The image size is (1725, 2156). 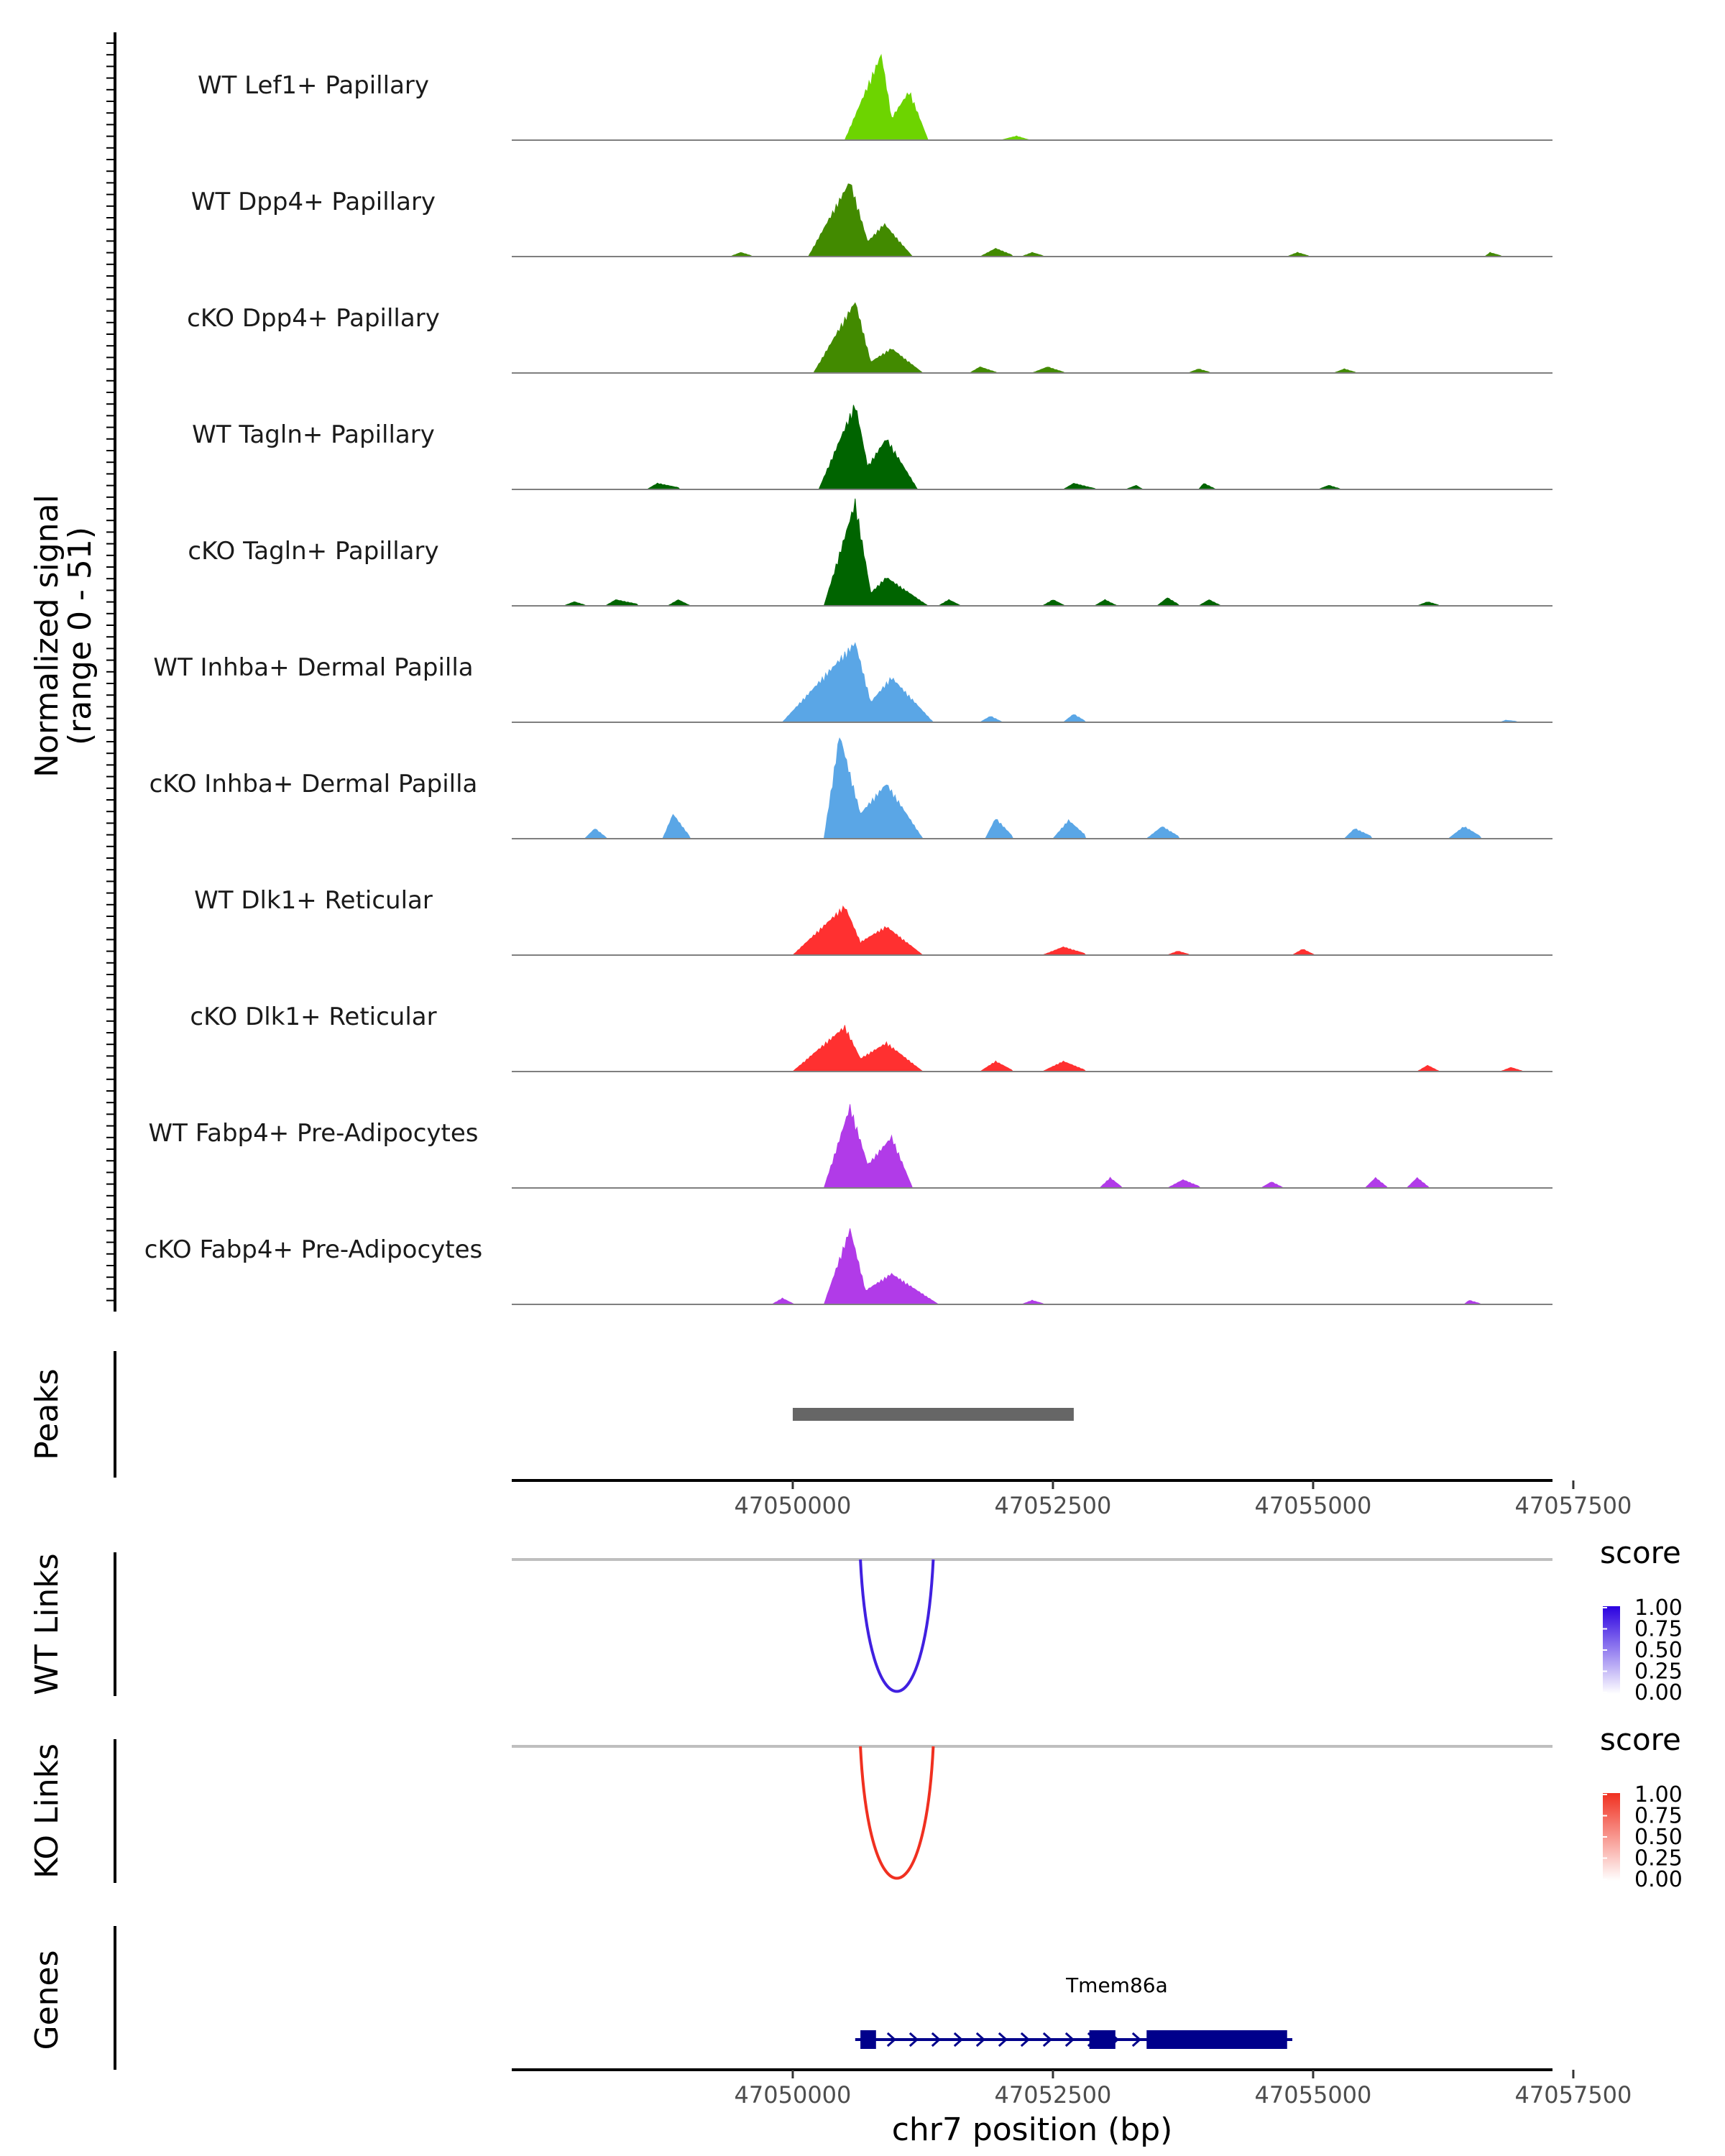 I want to click on coverage-track-cko-fabp4-pre-adipocytes: cKO Fabp4+ Pre-Adipocytes, so click(x=848, y=1266).